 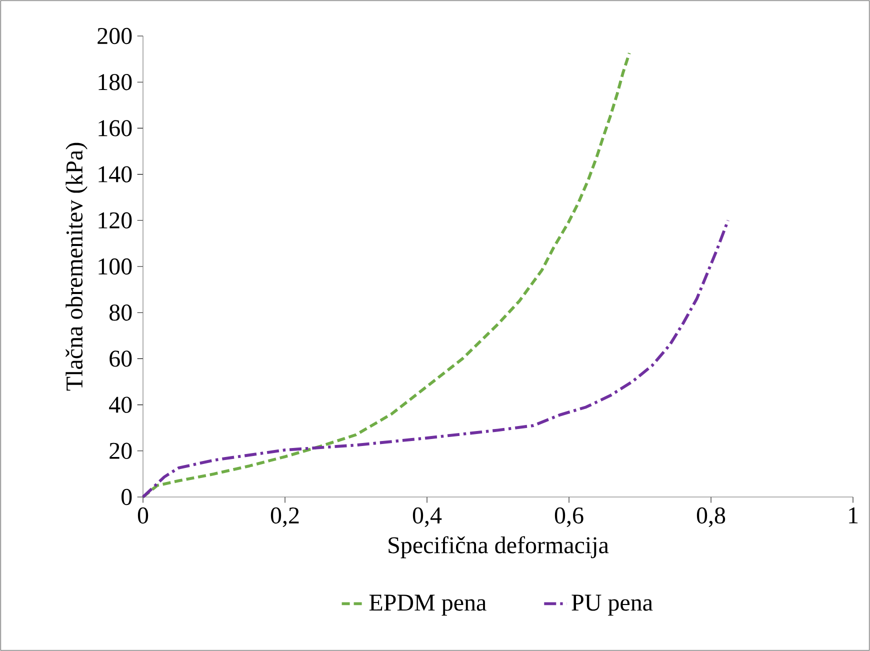 What do you see at coordinates (498, 547) in the screenshot?
I see `x-axis-title: Specifična deformacija` at bounding box center [498, 547].